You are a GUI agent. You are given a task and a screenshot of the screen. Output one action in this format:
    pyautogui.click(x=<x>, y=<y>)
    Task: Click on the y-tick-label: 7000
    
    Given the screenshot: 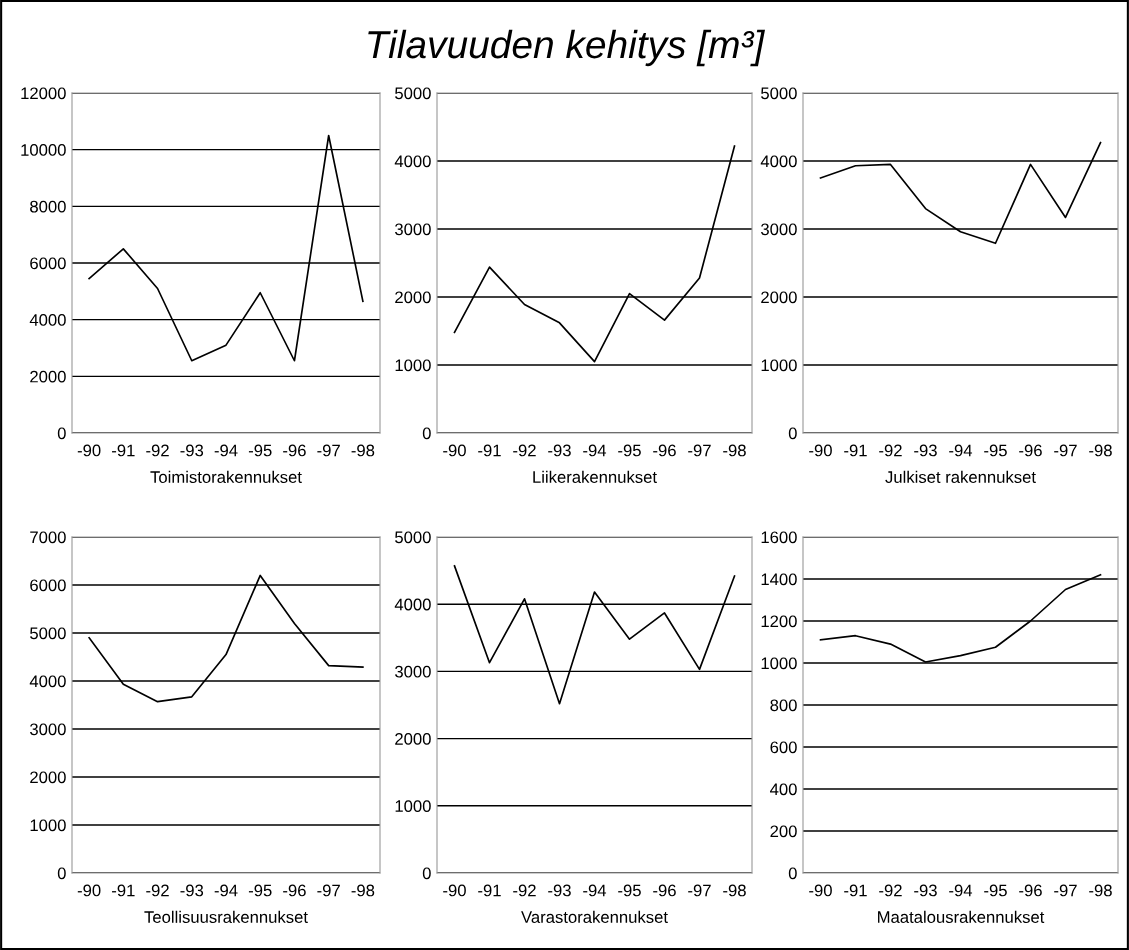 What is the action you would take?
    pyautogui.click(x=48, y=537)
    